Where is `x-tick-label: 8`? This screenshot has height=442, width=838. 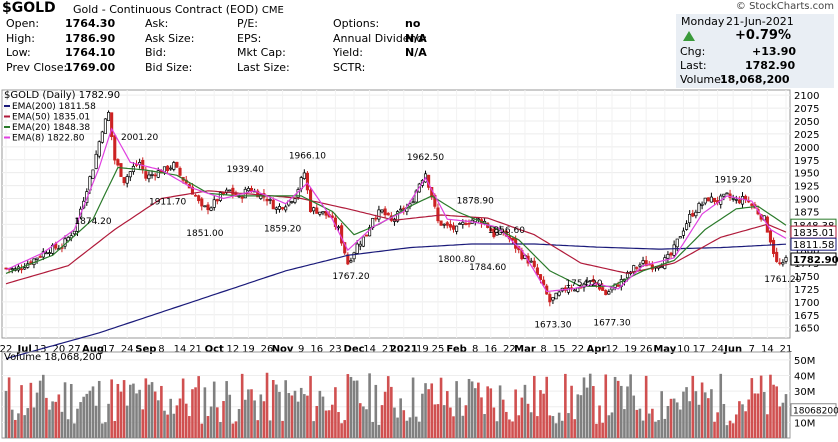
x-tick-label: 8 is located at coordinates (161, 349).